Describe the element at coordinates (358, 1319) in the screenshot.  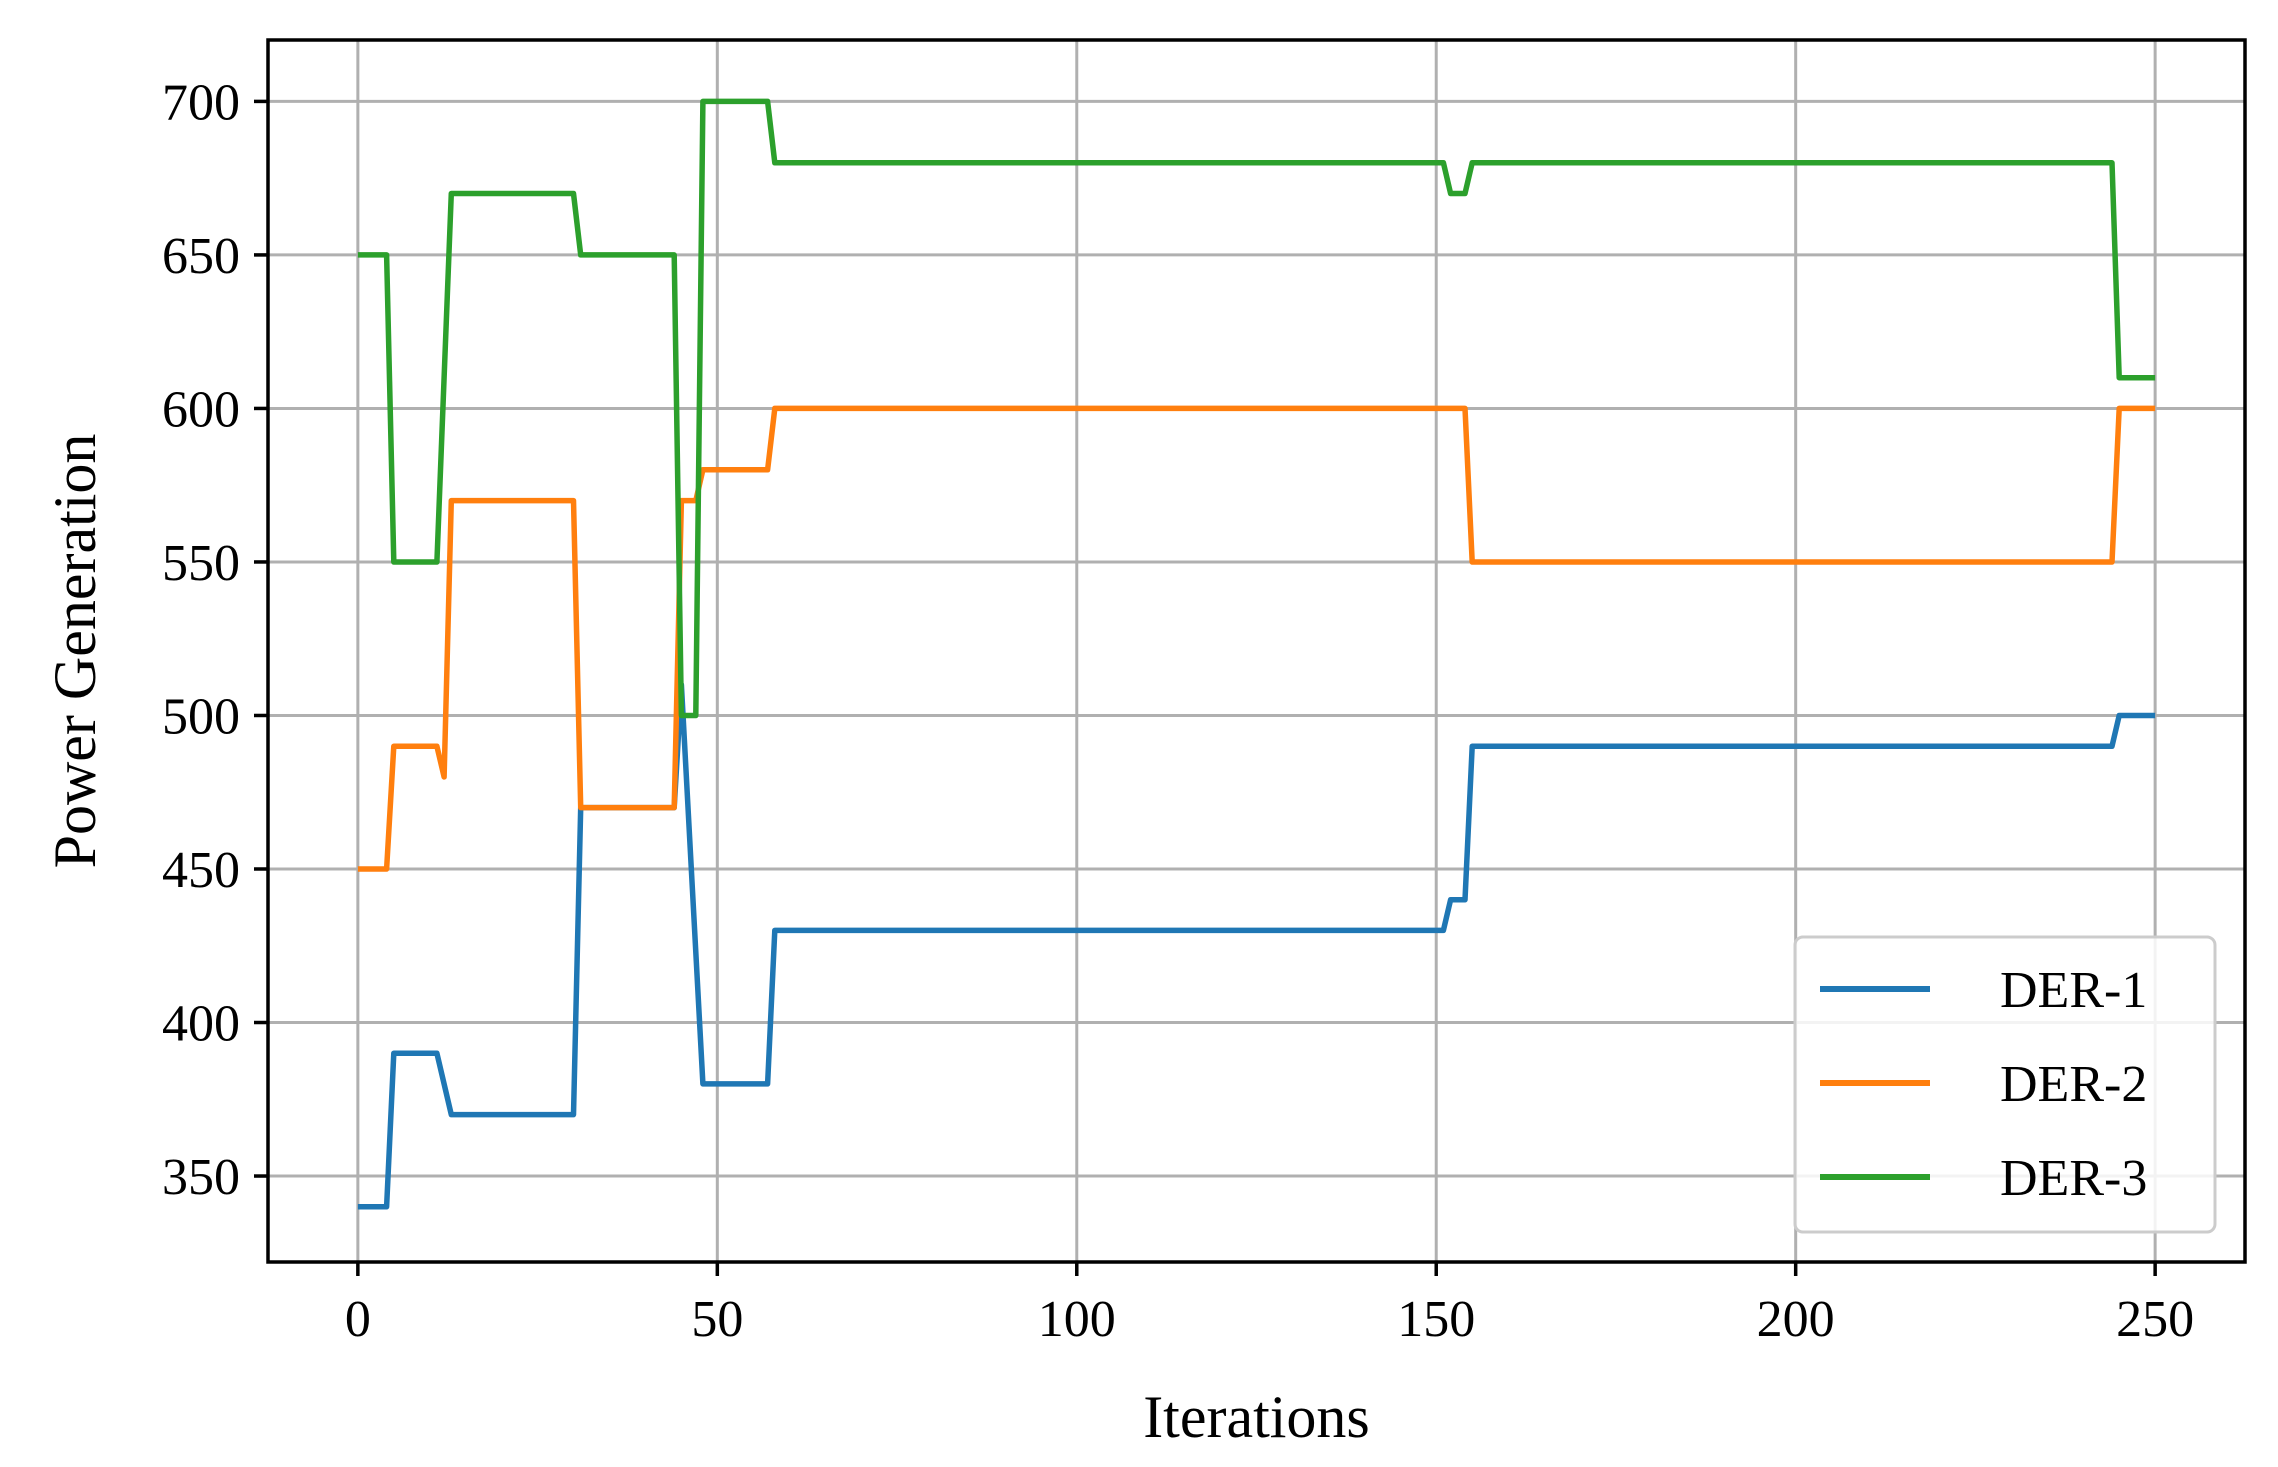
I see `x-tick-label: 0` at that location.